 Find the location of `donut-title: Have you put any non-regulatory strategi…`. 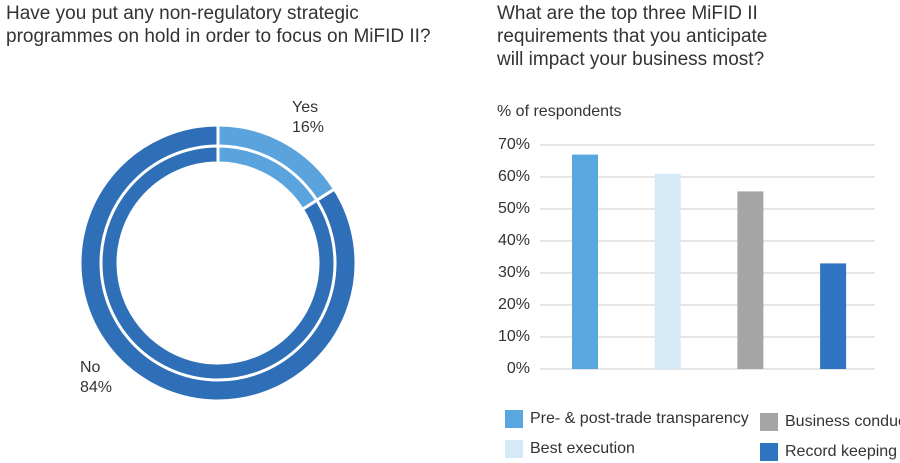

donut-title: Have you put any non-regulatory strategi… is located at coordinates (218, 25).